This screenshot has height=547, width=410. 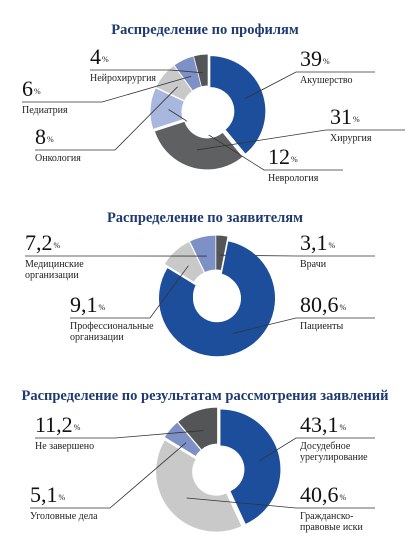 What do you see at coordinates (54, 270) in the screenshot?
I see `category-label: Медицинские организации` at bounding box center [54, 270].